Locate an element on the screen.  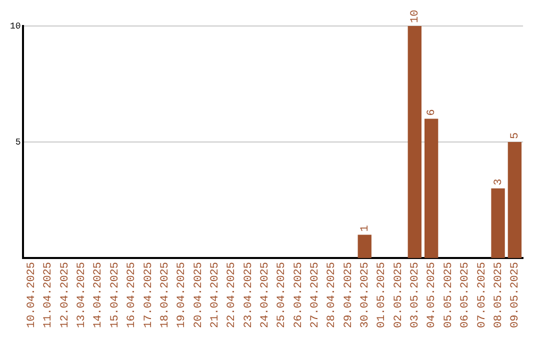
x-tick-label: 17.04.2025 is located at coordinates (148, 295).